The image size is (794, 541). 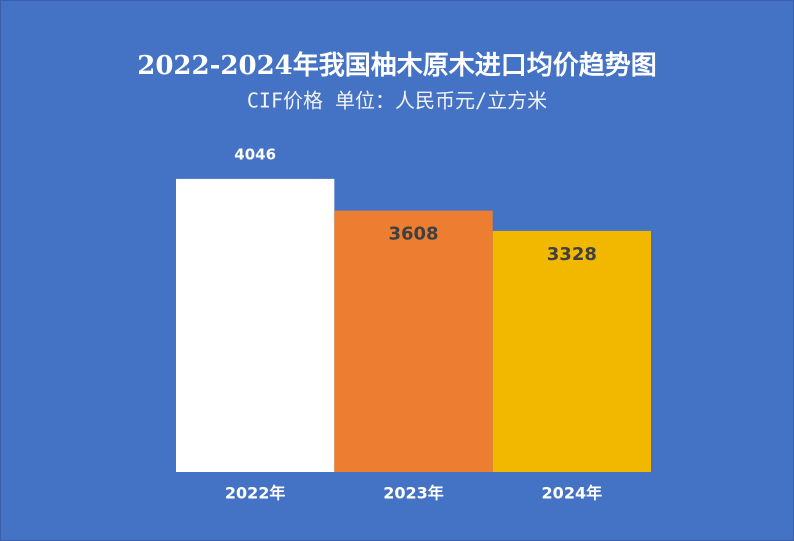 I want to click on data-label: 4046, so click(x=255, y=154).